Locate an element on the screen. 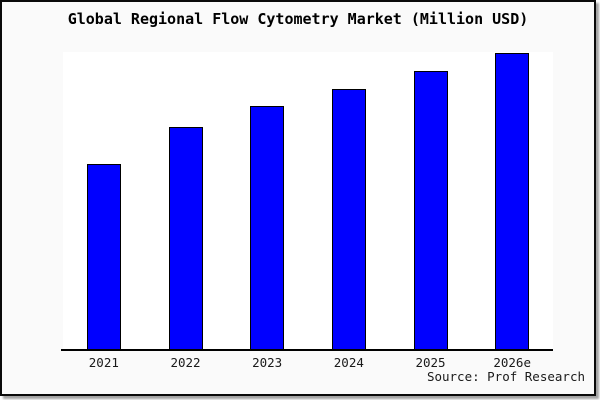  x-axis-tick-labels: 2021 2022 2023 2024 2025 2026e is located at coordinates (308, 363).